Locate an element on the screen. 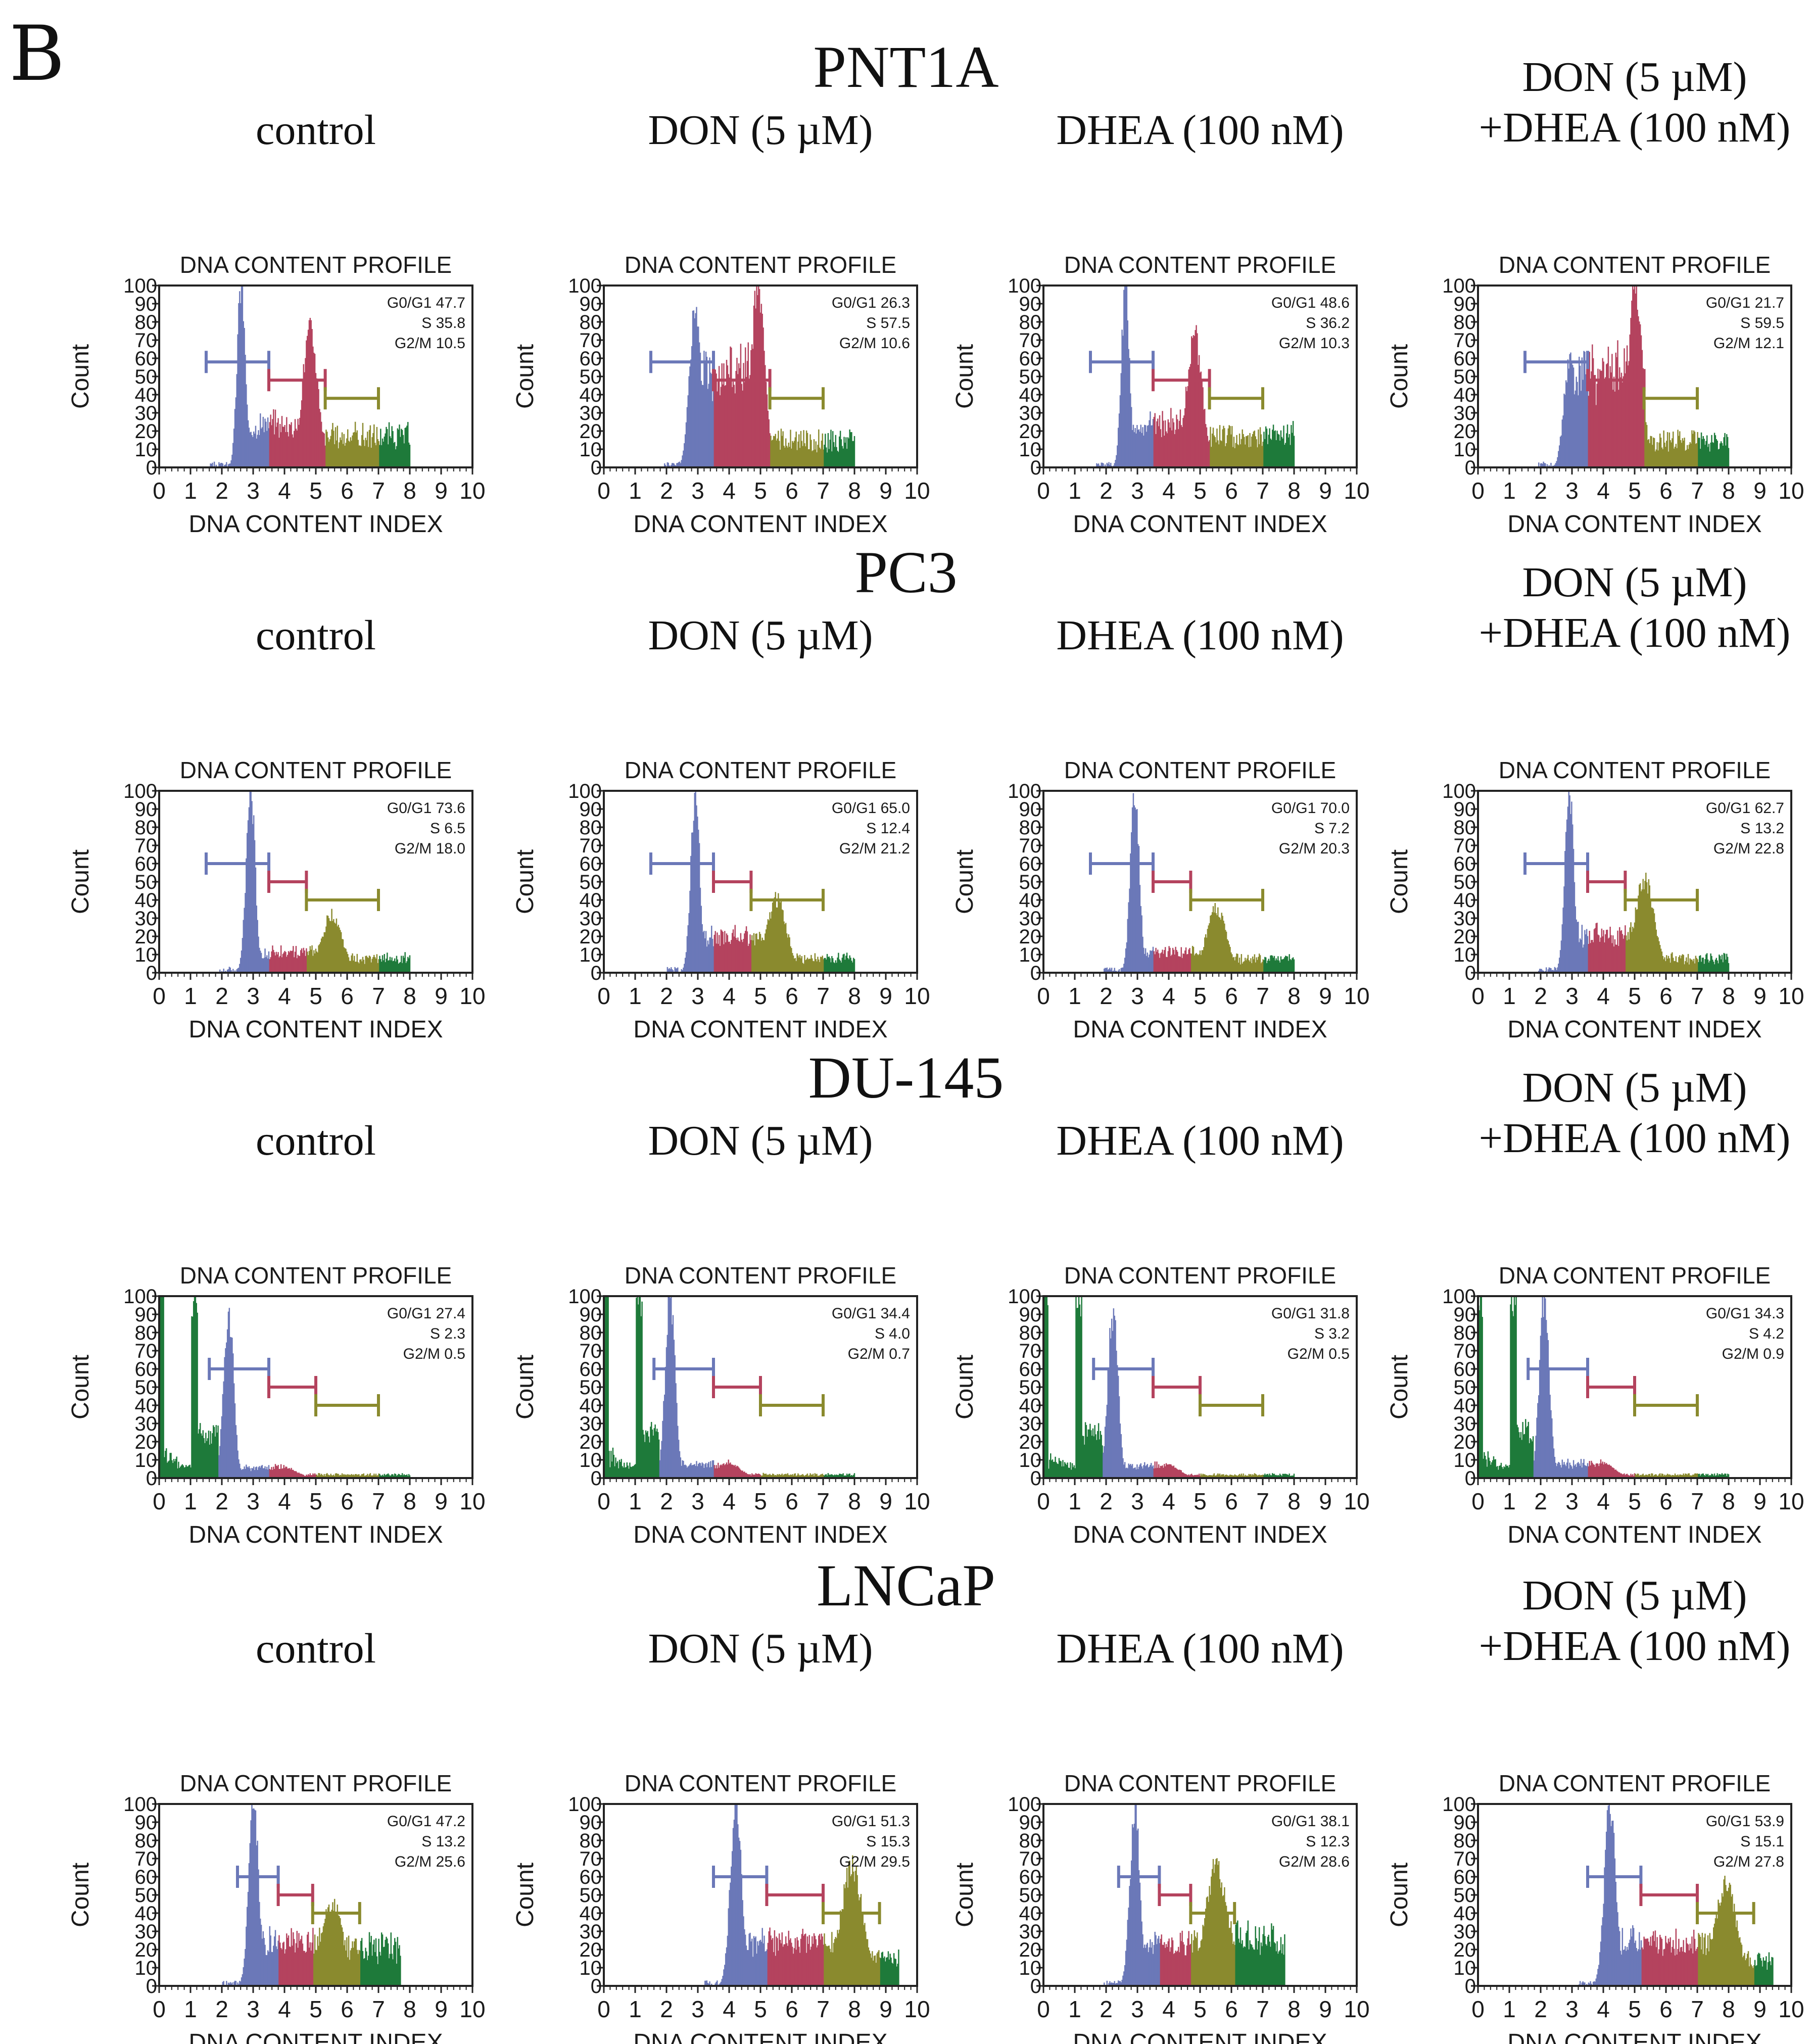  condition-label: control is located at coordinates (316, 1648).